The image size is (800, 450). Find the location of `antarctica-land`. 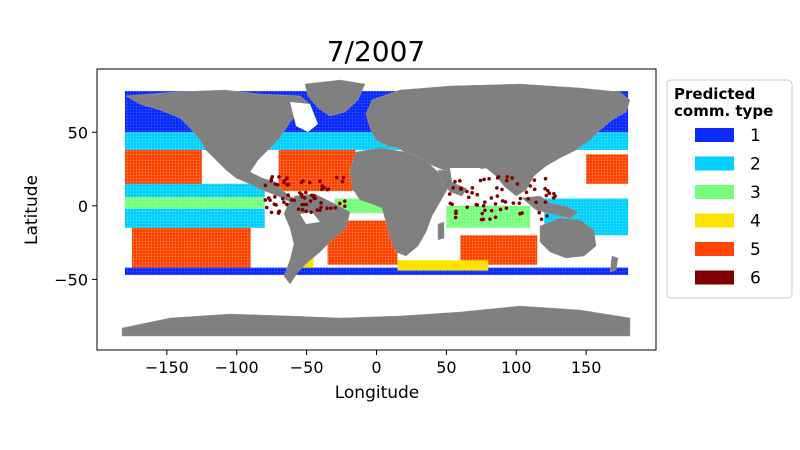

antarctica-land is located at coordinates (376, 321).